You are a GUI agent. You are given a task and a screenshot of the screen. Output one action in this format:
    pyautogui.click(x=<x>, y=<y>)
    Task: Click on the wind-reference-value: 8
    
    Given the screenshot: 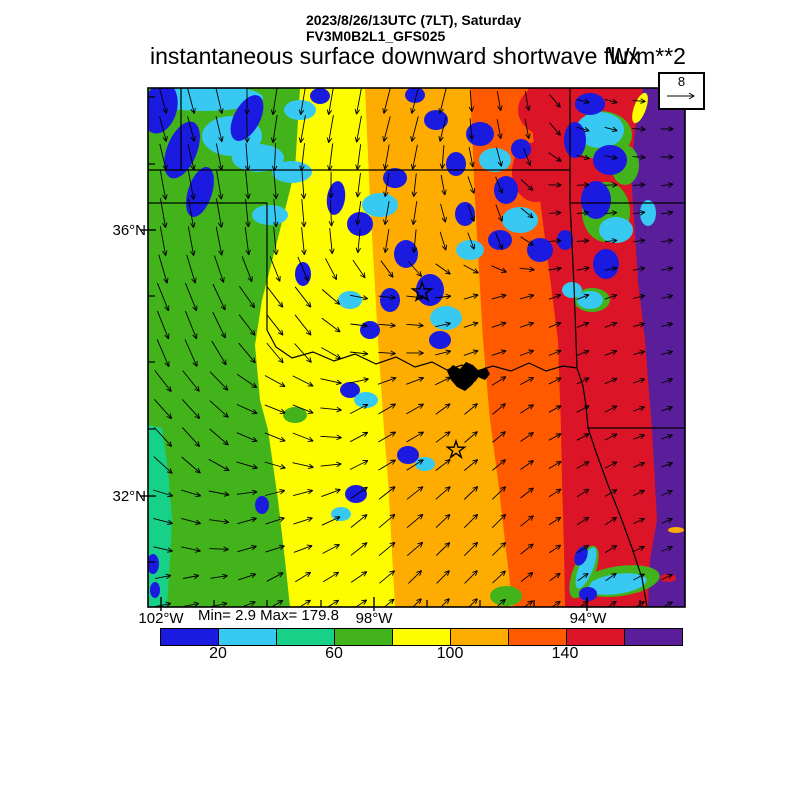 What is the action you would take?
    pyautogui.click(x=681, y=81)
    